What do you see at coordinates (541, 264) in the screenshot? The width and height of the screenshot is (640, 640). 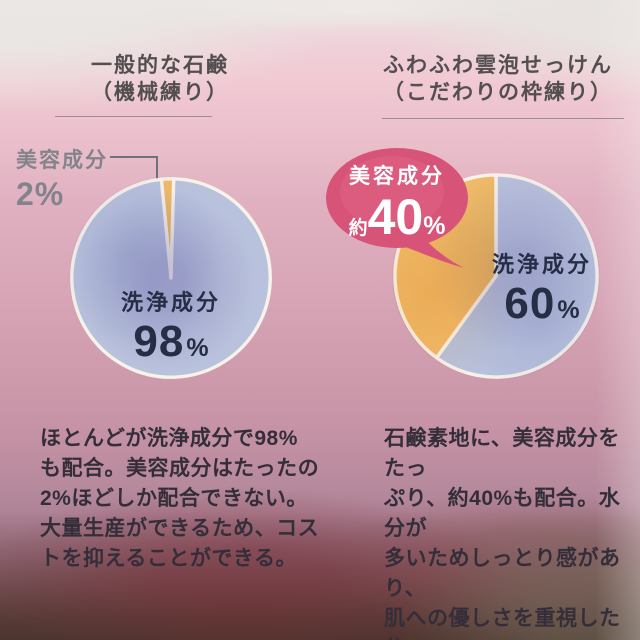 I see `right-pie-slice-label: 洗浄成分` at bounding box center [541, 264].